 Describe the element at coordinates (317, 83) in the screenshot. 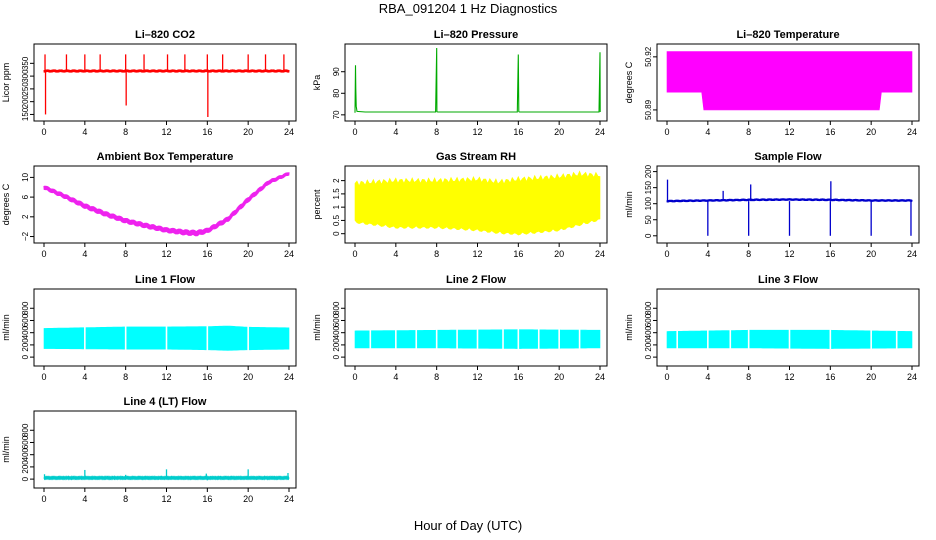

I see `y-axis-label: kPa` at that location.